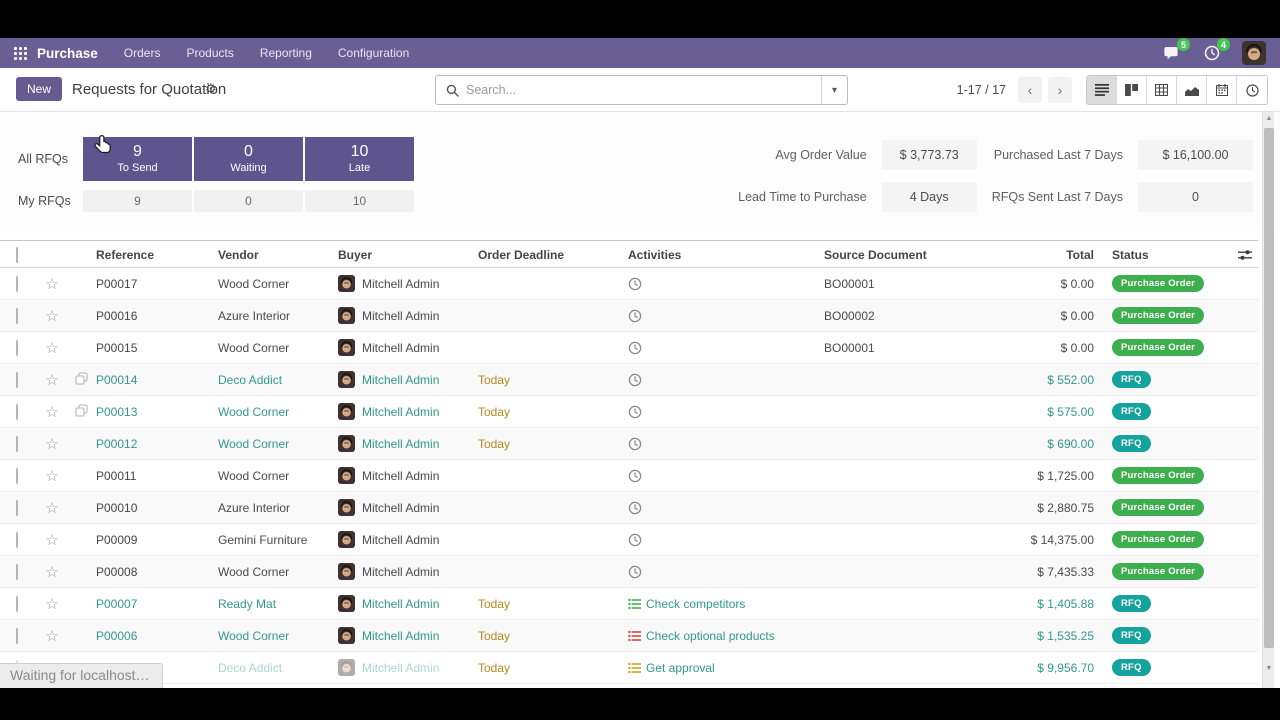 The width and height of the screenshot is (1280, 720). Describe the element at coordinates (248, 201) in the screenshot. I see `my-kpi-count: 0` at that location.